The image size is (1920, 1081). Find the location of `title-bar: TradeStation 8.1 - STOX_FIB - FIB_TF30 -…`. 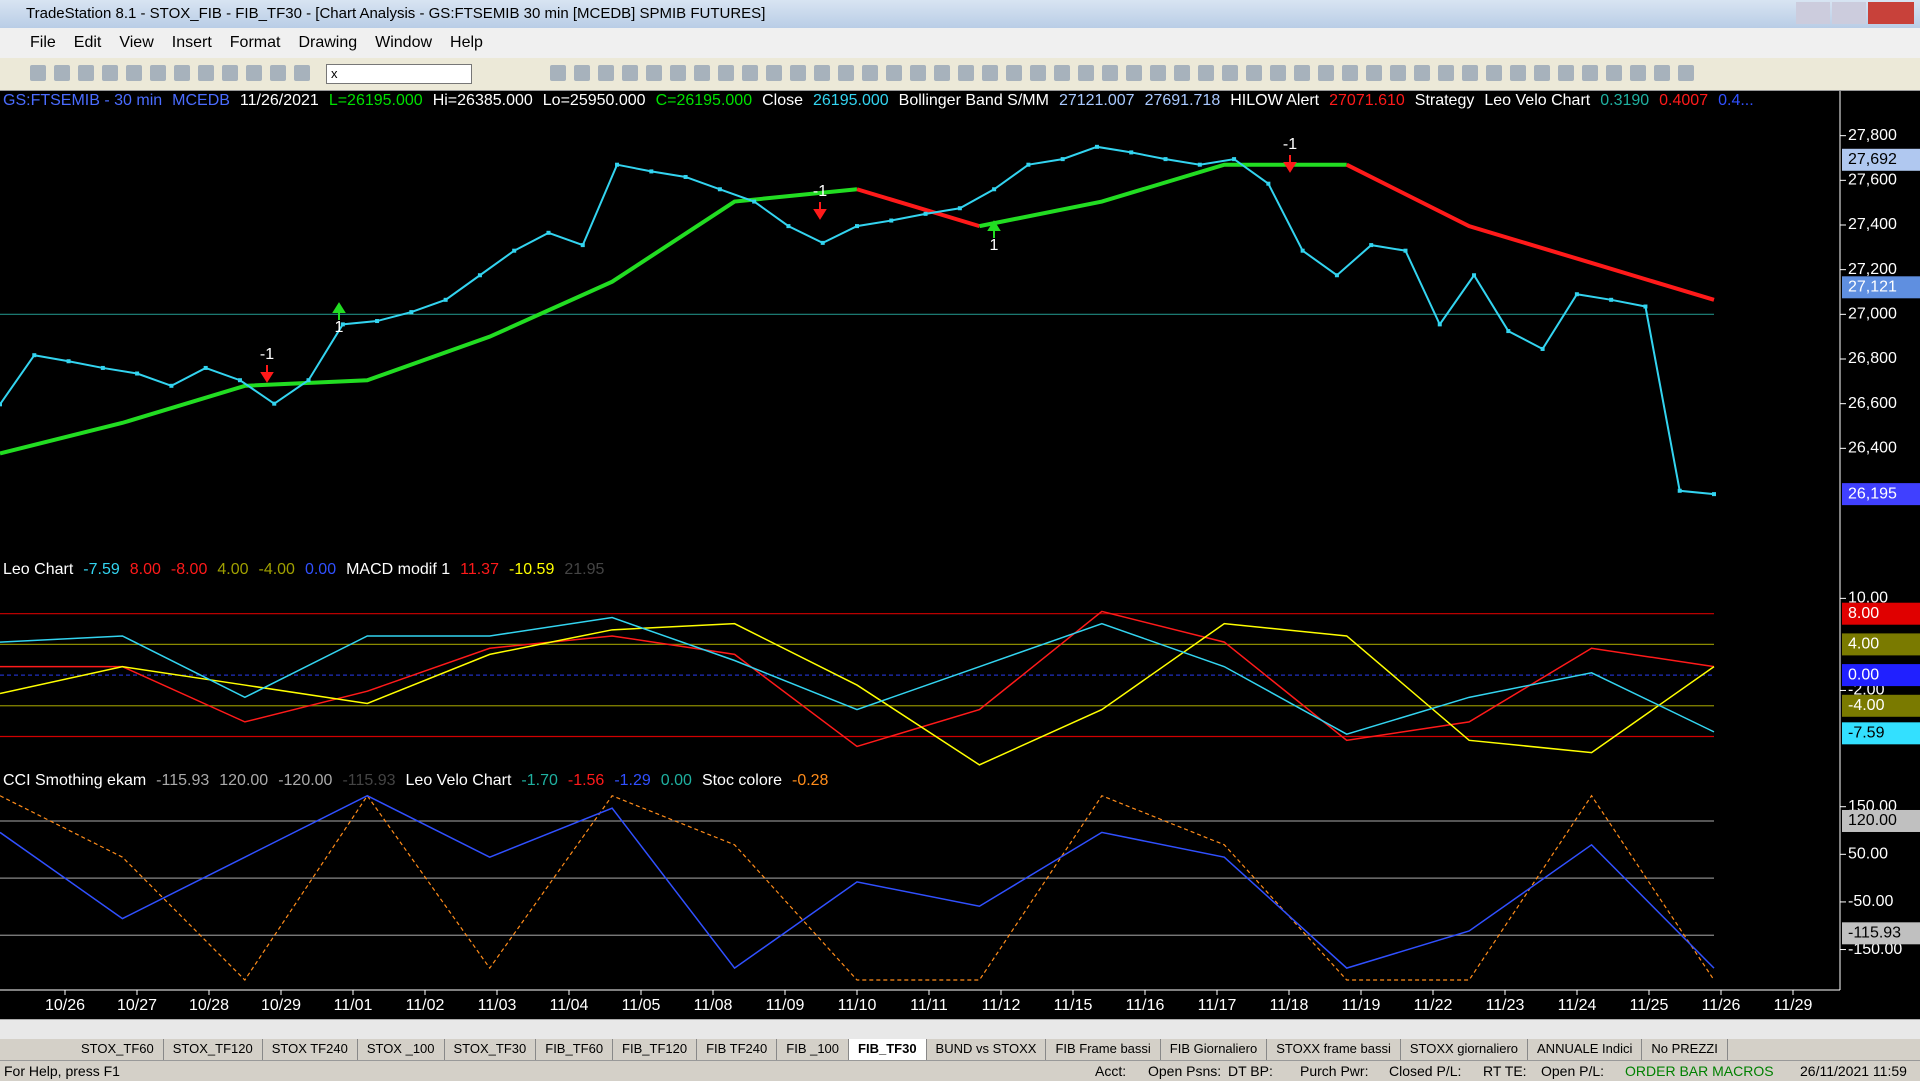

title-bar: TradeStation 8.1 - STOX_FIB - FIB_TF30 -… is located at coordinates (960, 14).